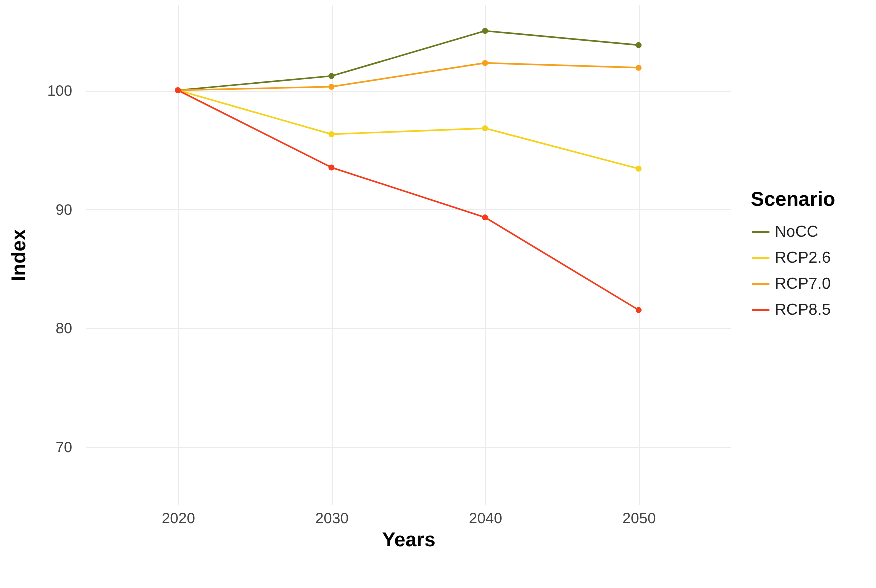 This screenshot has height=588, width=876. I want to click on x-tick-label: 2030, so click(332, 519).